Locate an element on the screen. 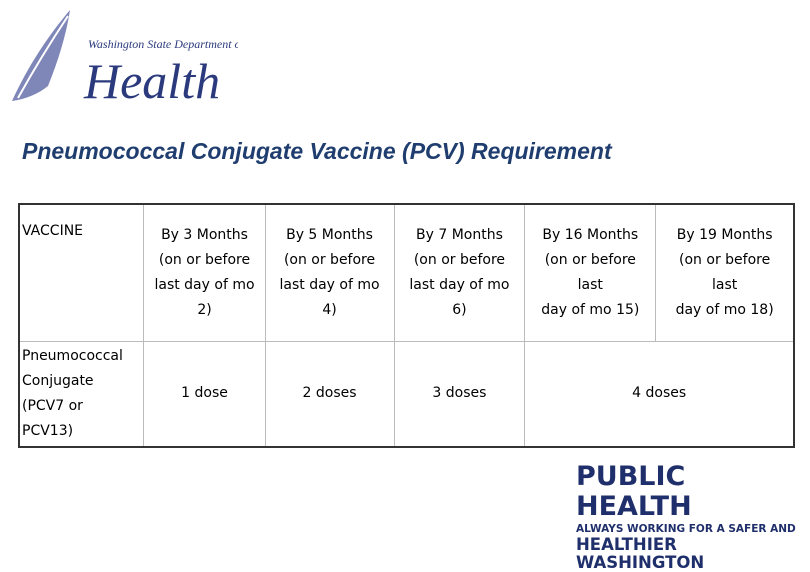  cell-line: By 16 Months is located at coordinates (590, 234).